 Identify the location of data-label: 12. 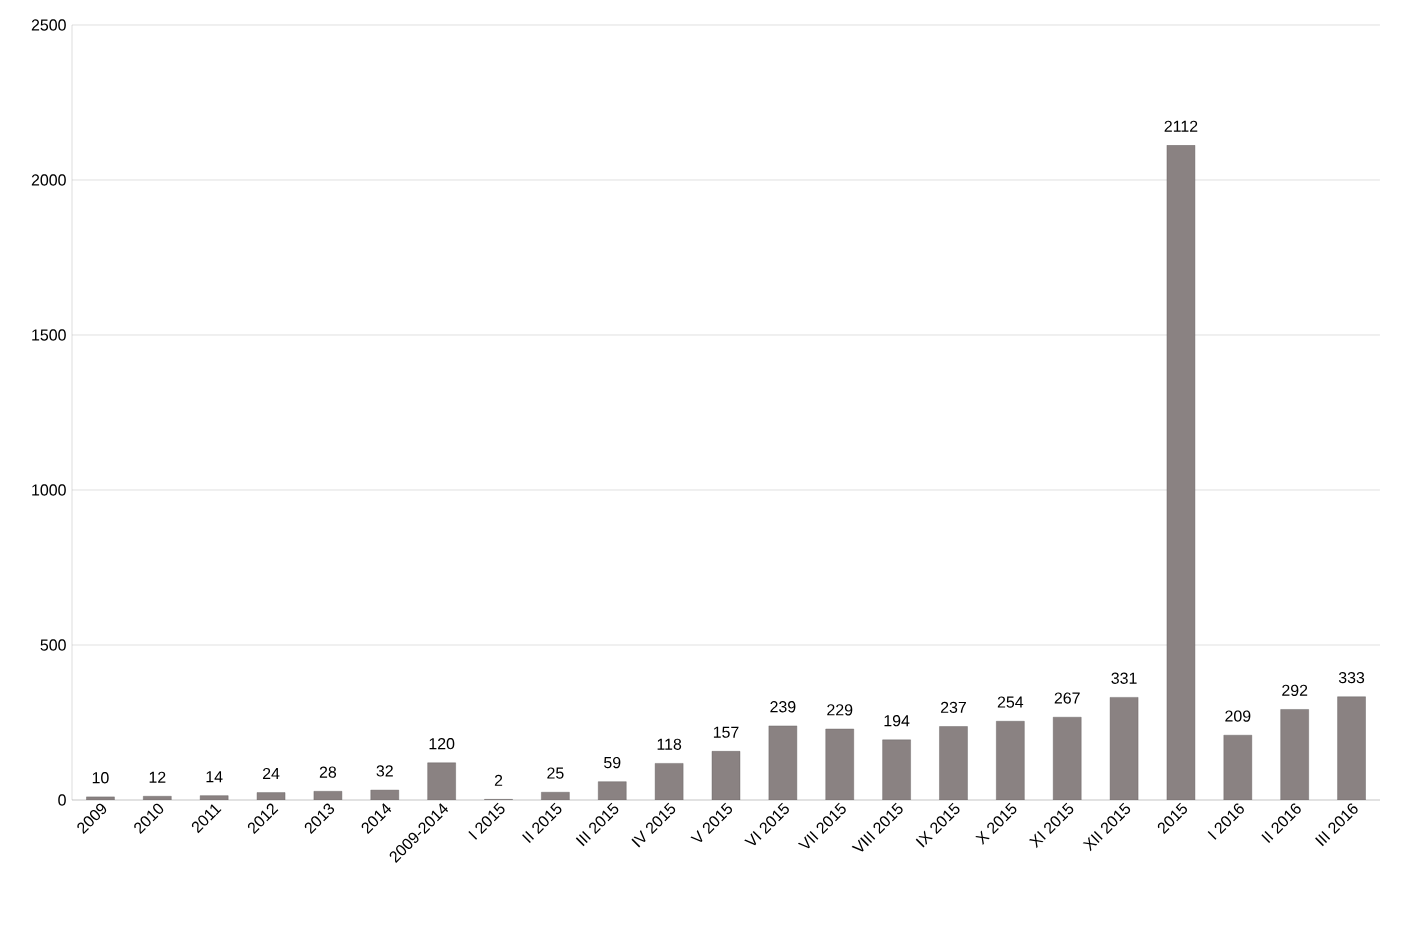
(157, 777).